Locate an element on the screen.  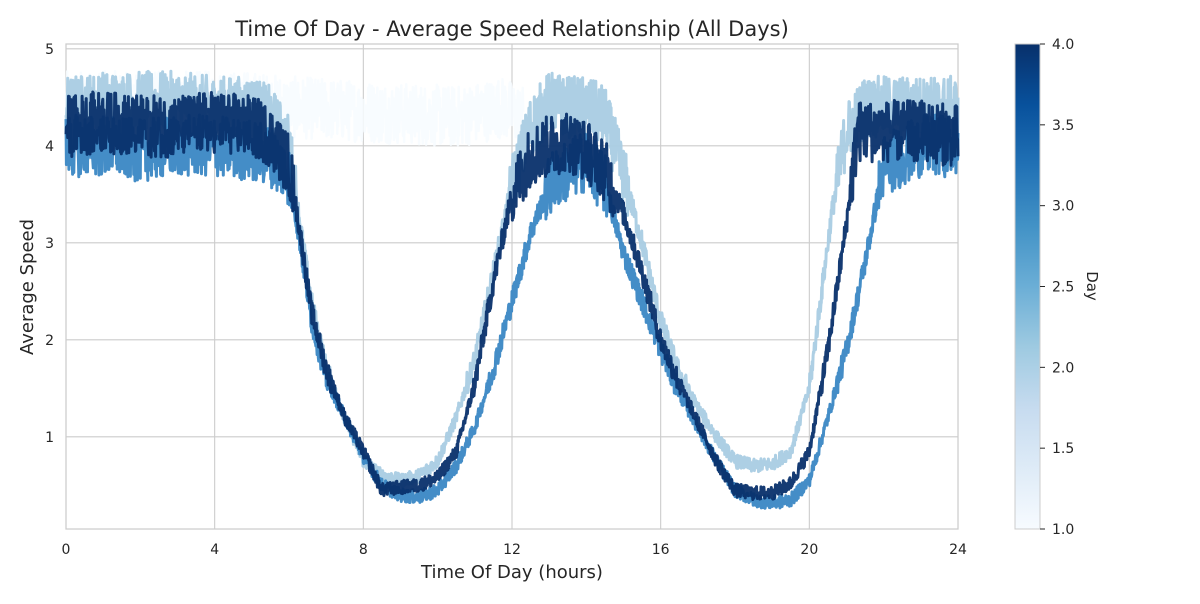
x-axis-ticks: 0 4 8 12 16 20 24 is located at coordinates (514, 550).